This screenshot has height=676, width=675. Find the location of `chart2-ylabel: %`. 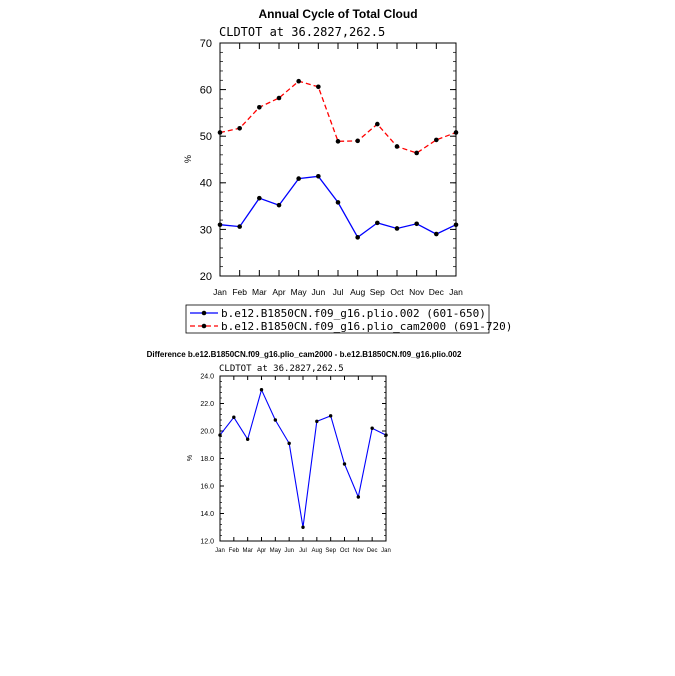

chart2-ylabel: % is located at coordinates (190, 458).